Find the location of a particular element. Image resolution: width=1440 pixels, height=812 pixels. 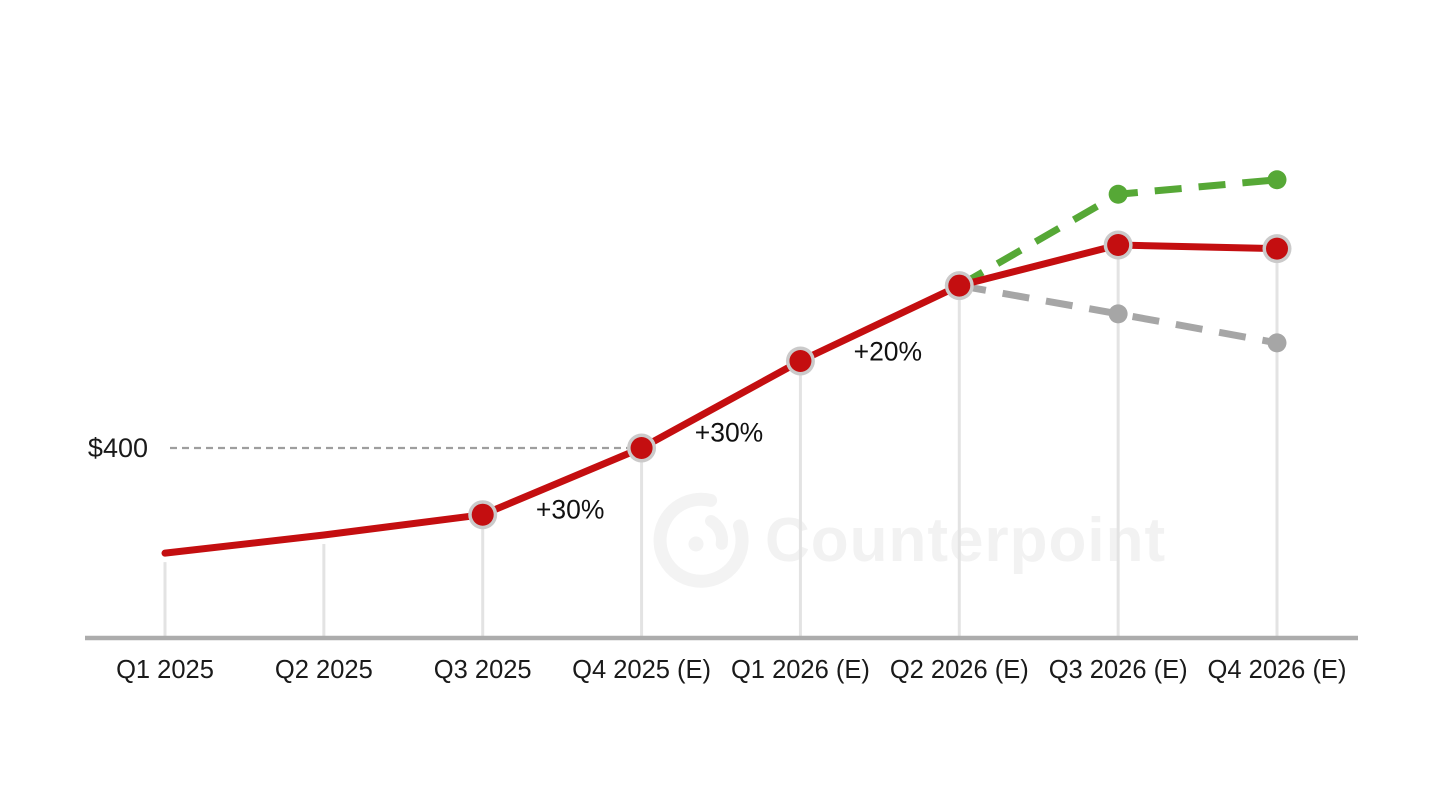

x-axis-label: Q1 2025 is located at coordinates (165, 670).